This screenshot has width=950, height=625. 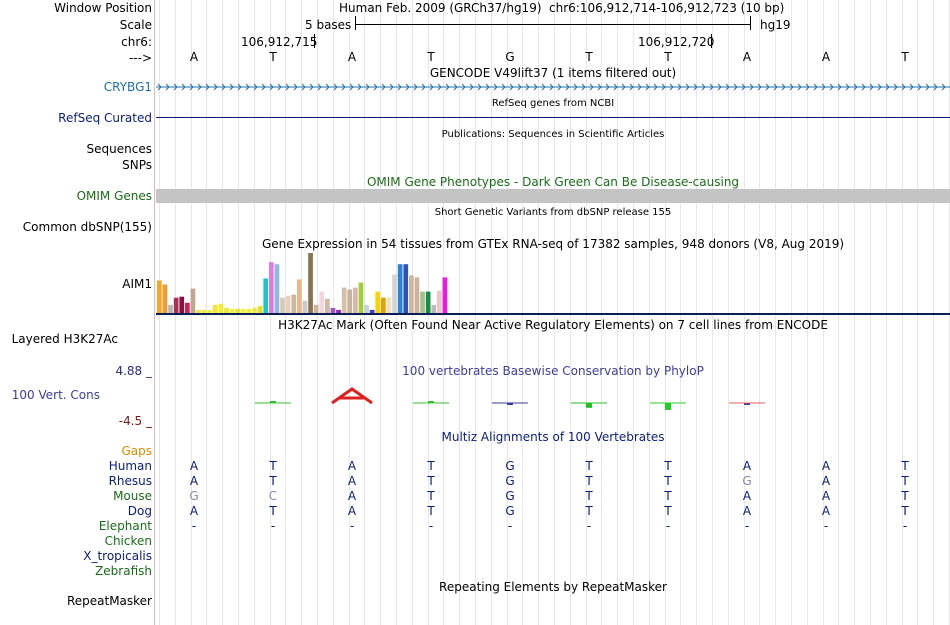 What do you see at coordinates (119, 149) in the screenshot?
I see `track-label-publications: Sequences` at bounding box center [119, 149].